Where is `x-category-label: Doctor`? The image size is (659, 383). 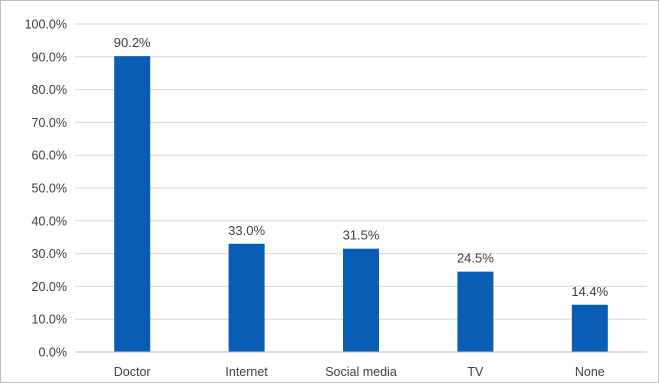
x-category-label: Doctor is located at coordinates (132, 372).